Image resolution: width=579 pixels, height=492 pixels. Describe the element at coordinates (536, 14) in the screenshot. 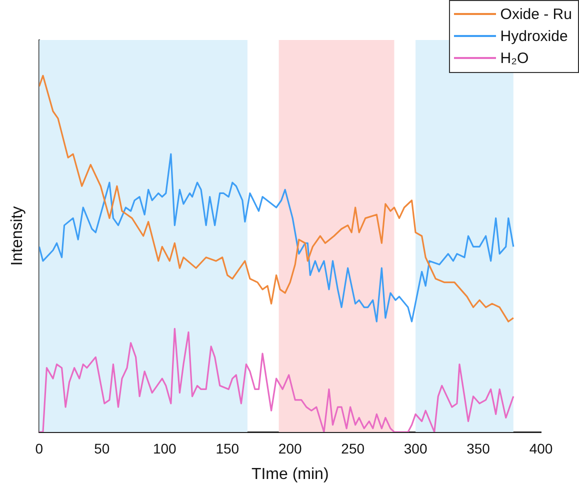

I see `legend-label: Oxide - Ru` at that location.